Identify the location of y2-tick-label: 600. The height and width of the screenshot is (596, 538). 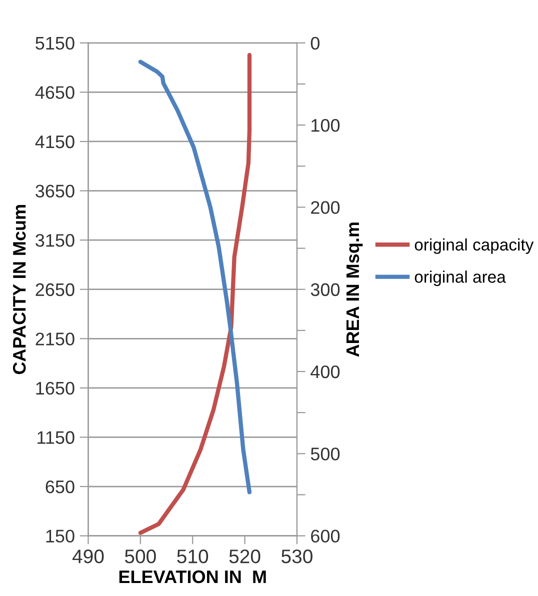
(325, 536).